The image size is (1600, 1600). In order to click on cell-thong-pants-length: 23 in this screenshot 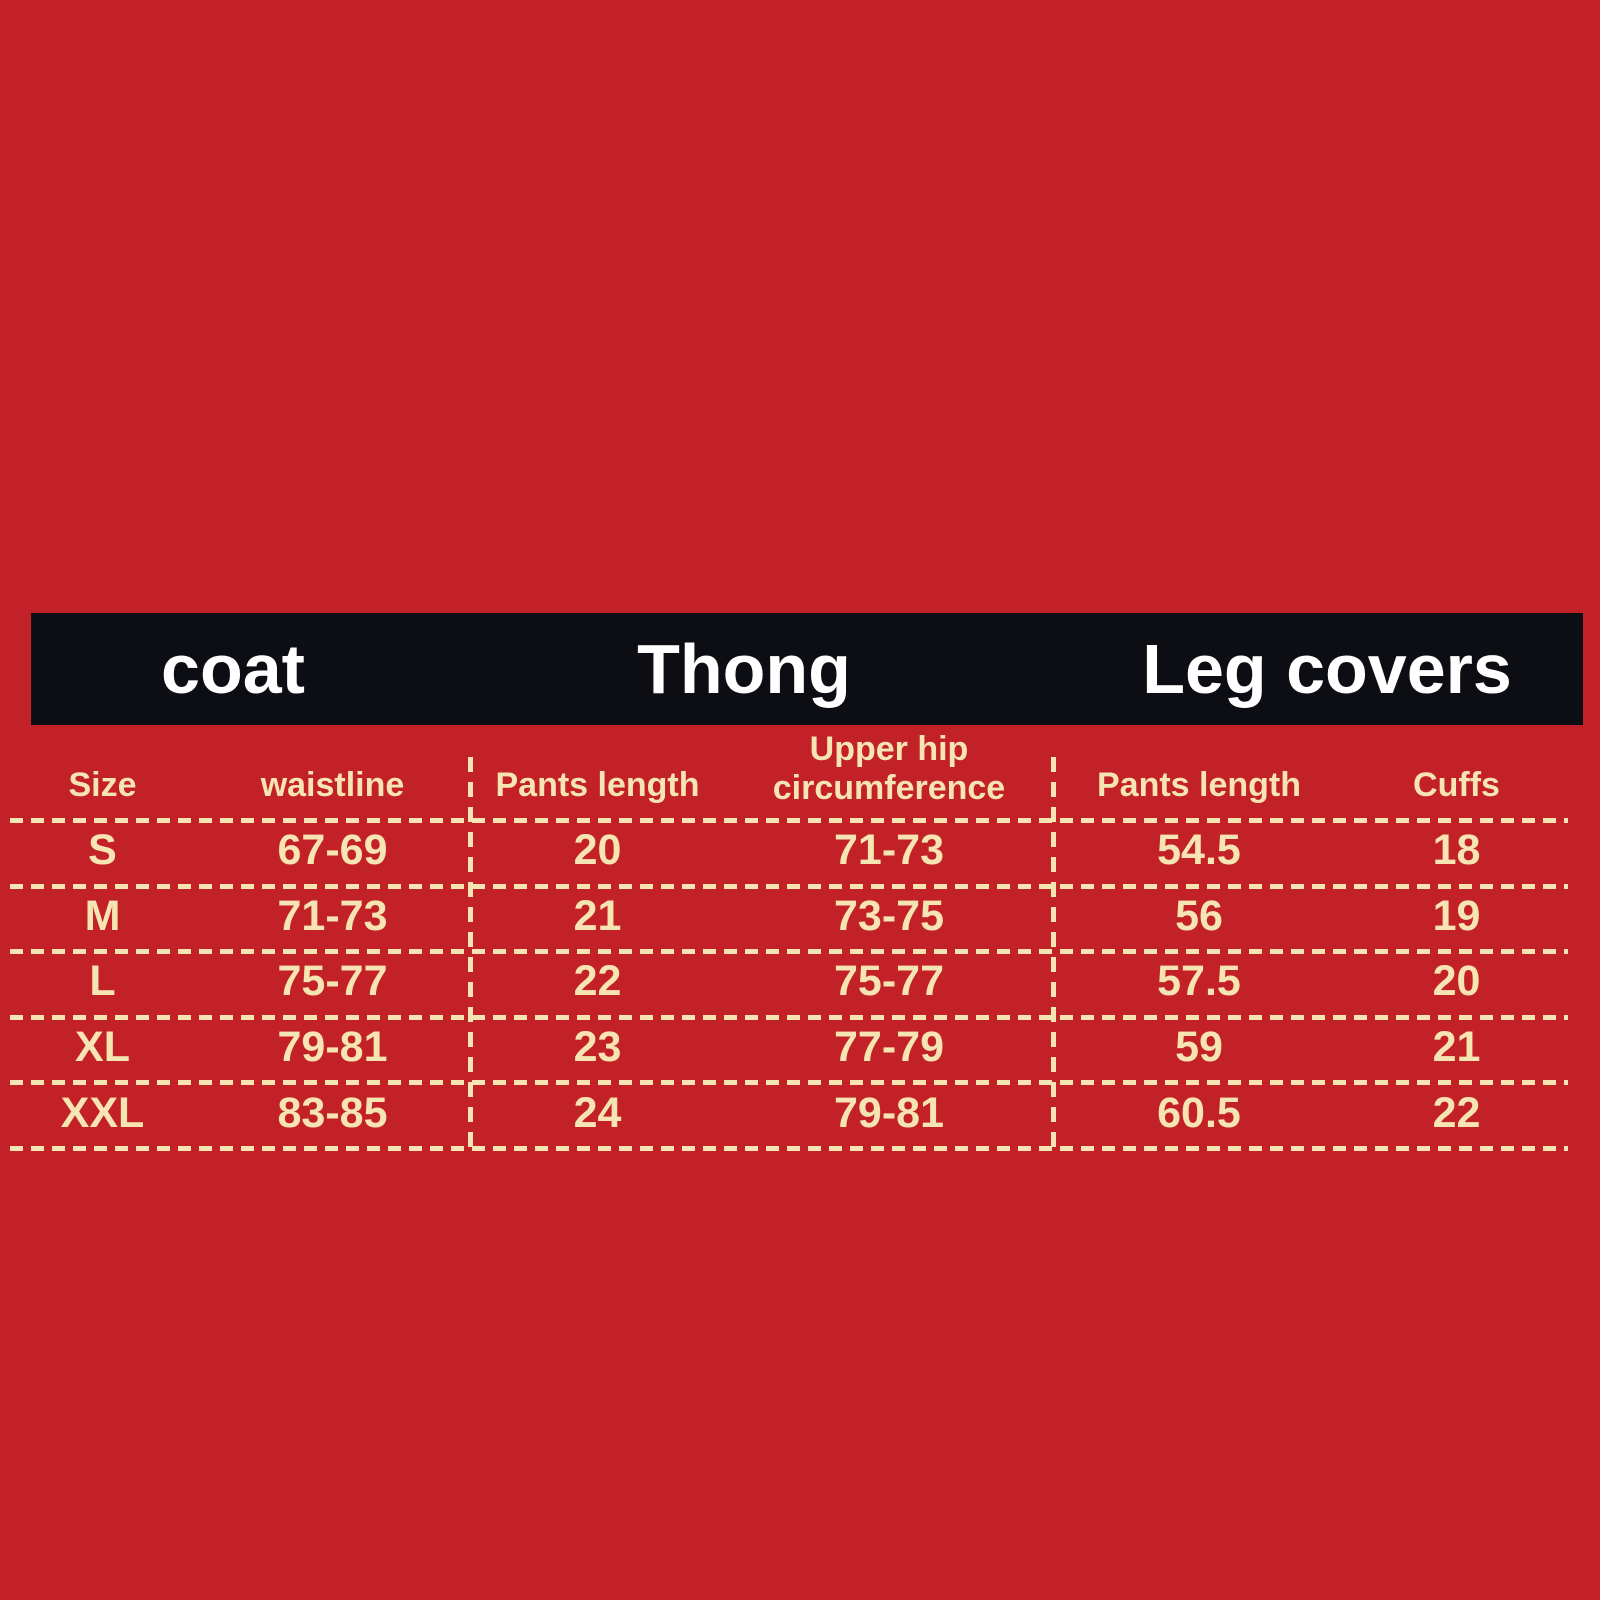, I will do `click(597, 1047)`.